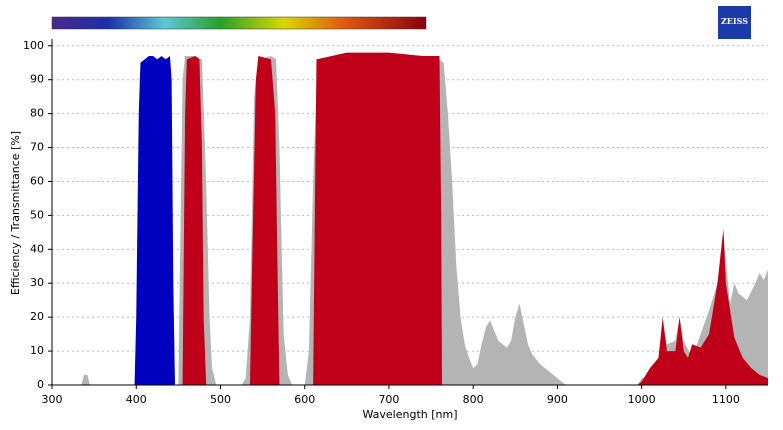 The width and height of the screenshot is (783, 430). Describe the element at coordinates (239, 23) in the screenshot. I see `spectrum-bar` at that location.